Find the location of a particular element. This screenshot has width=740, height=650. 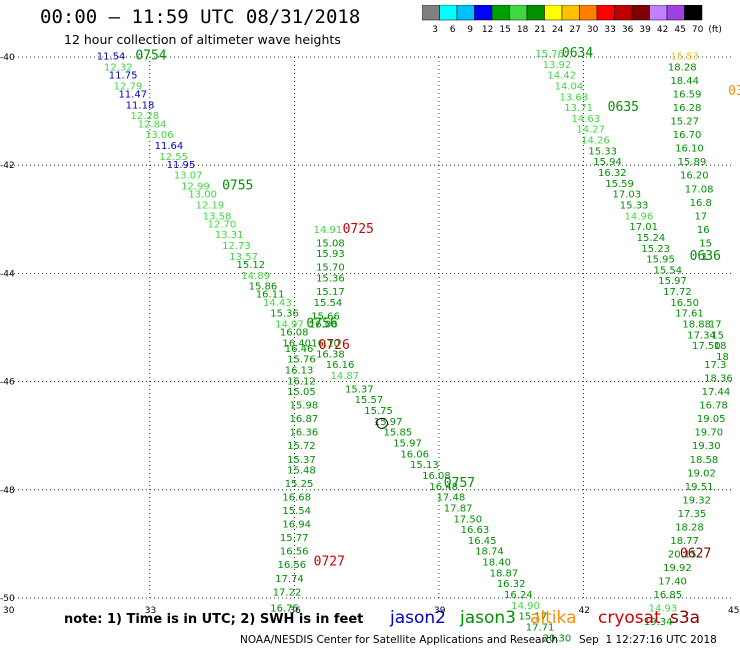

footer-timestamp: Sep 1 12:27:16 UTC 2018 is located at coordinates (648, 640).